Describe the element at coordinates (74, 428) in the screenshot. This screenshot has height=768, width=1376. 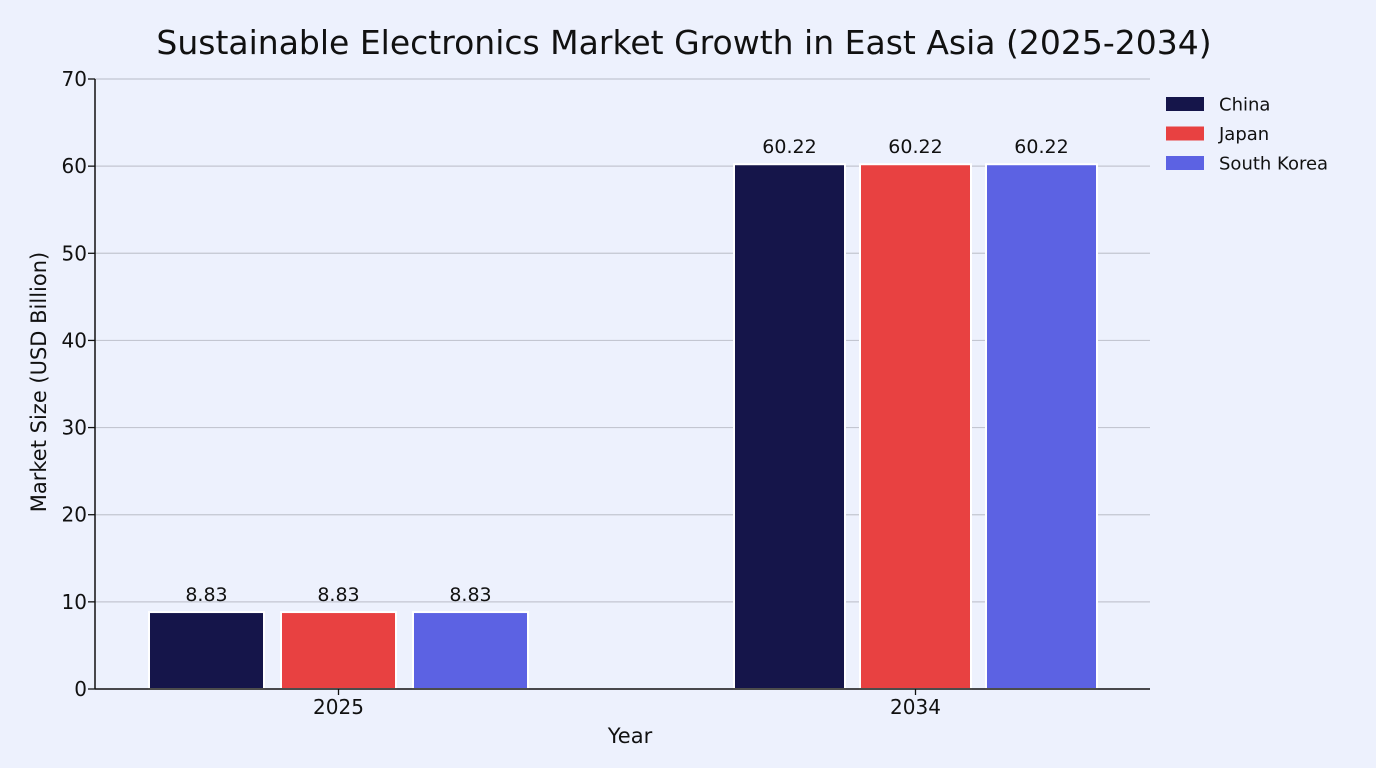
I see `y-tick-label: 30` at that location.